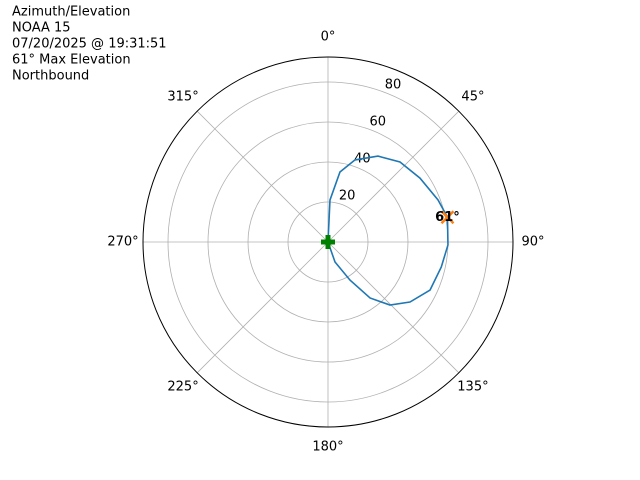 Image resolution: width=640 pixels, height=480 pixels. Describe the element at coordinates (50, 76) in the screenshot. I see `title-line: Northbound` at that location.